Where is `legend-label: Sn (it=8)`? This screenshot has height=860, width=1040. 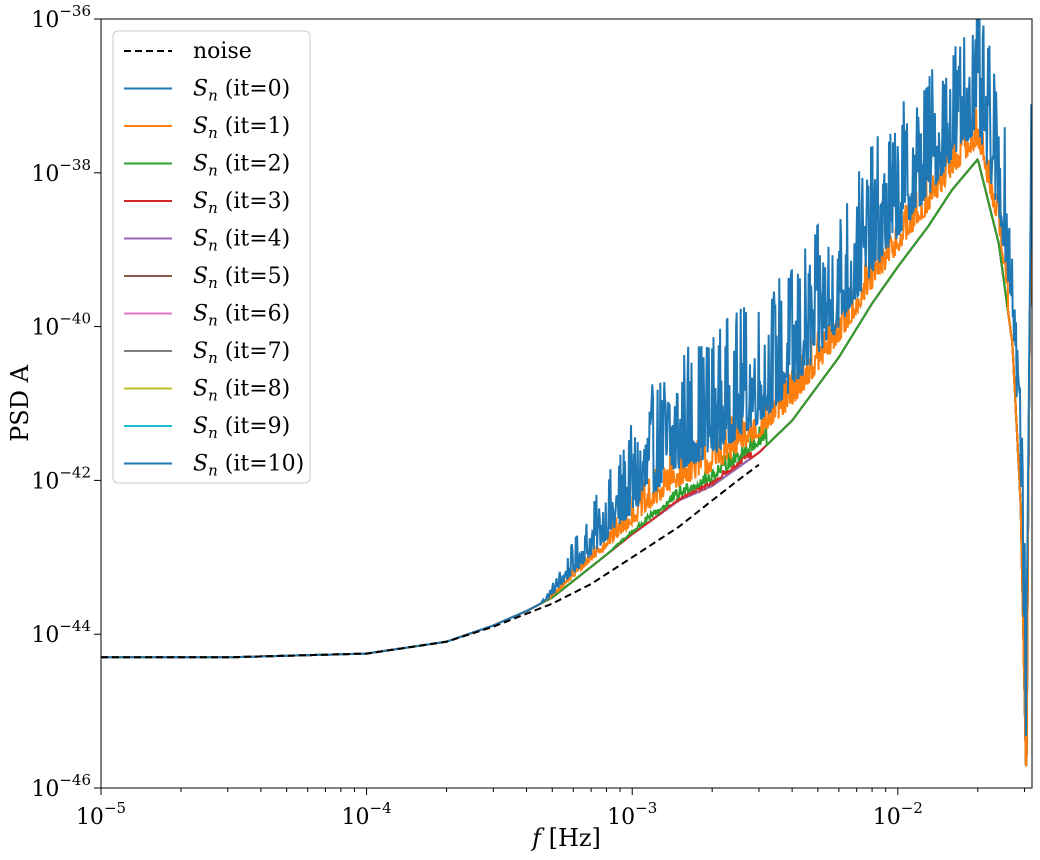 legend-label: Sn (it=8) is located at coordinates (241, 391).